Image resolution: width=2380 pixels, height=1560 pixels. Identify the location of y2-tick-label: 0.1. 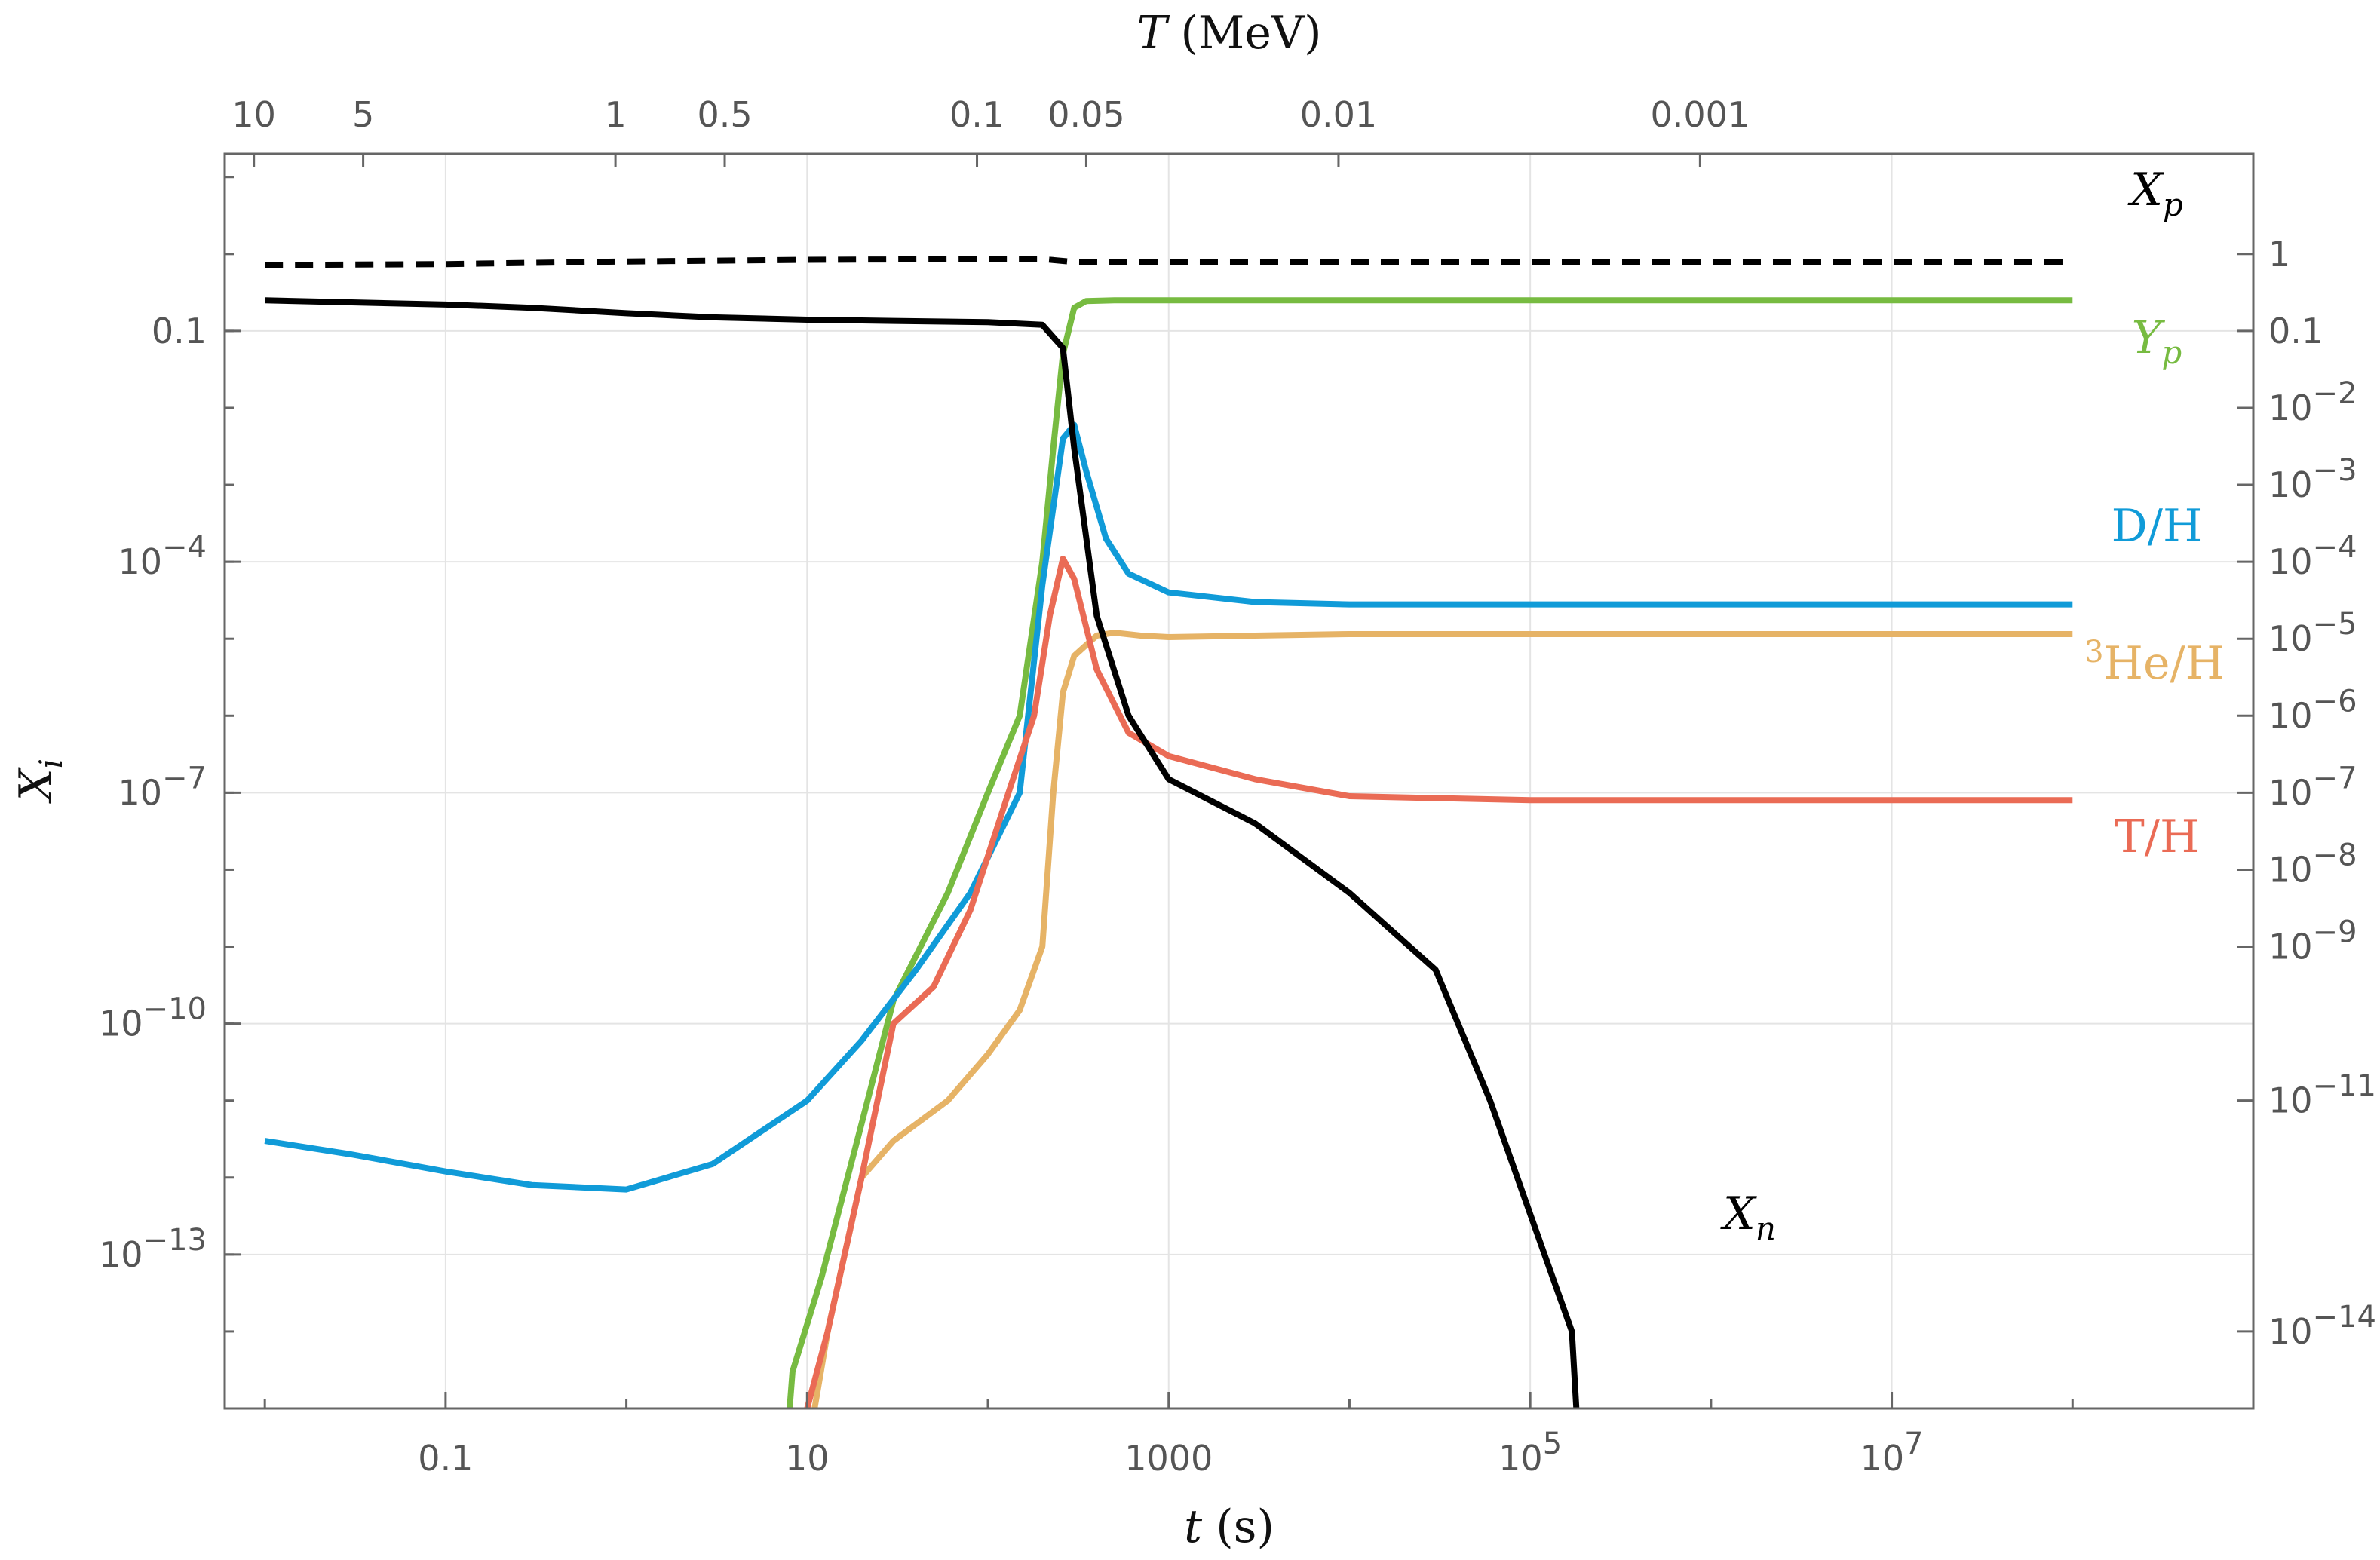
(2295, 331).